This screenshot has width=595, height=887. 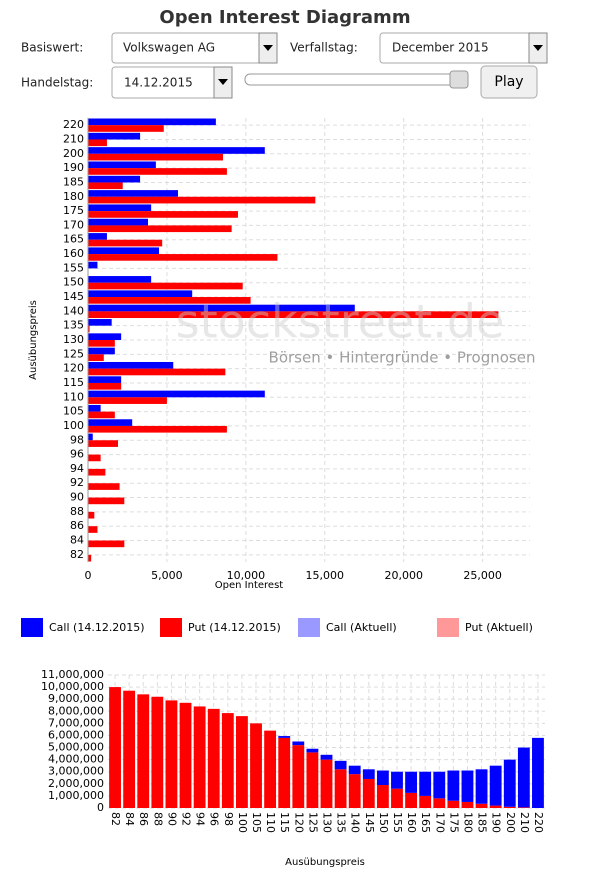 I want to click on y-tick-label: 94, so click(x=77, y=468).